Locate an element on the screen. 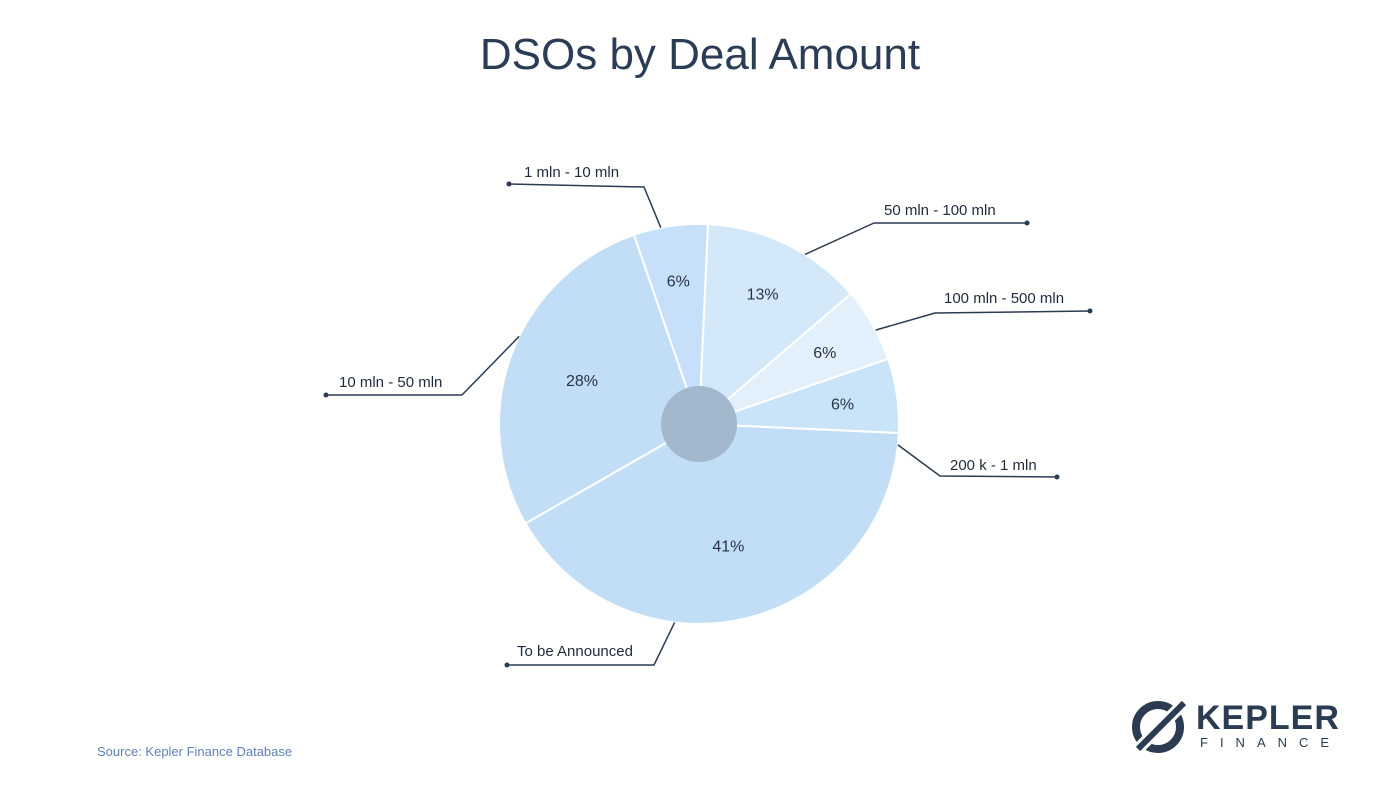 The width and height of the screenshot is (1400, 796). category-label: 200 k - 1 mln is located at coordinates (993, 465).